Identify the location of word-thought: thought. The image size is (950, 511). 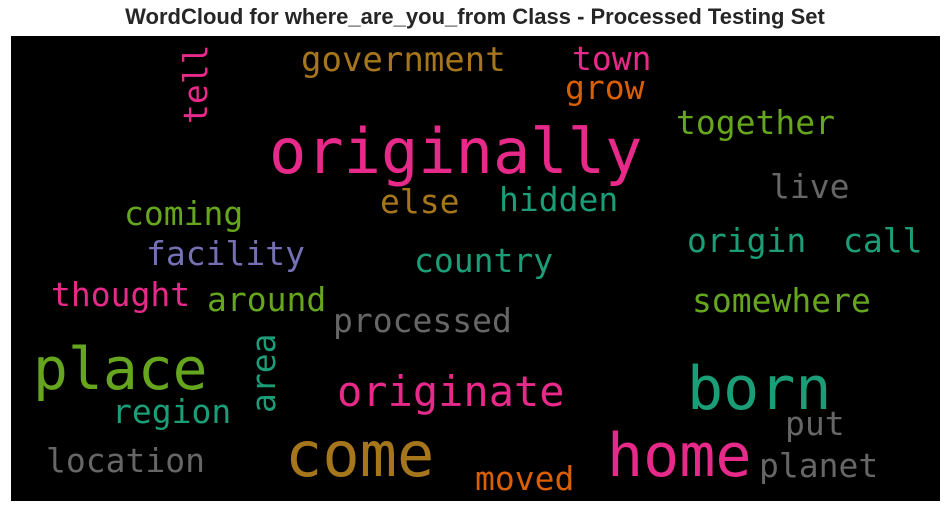
(120, 294).